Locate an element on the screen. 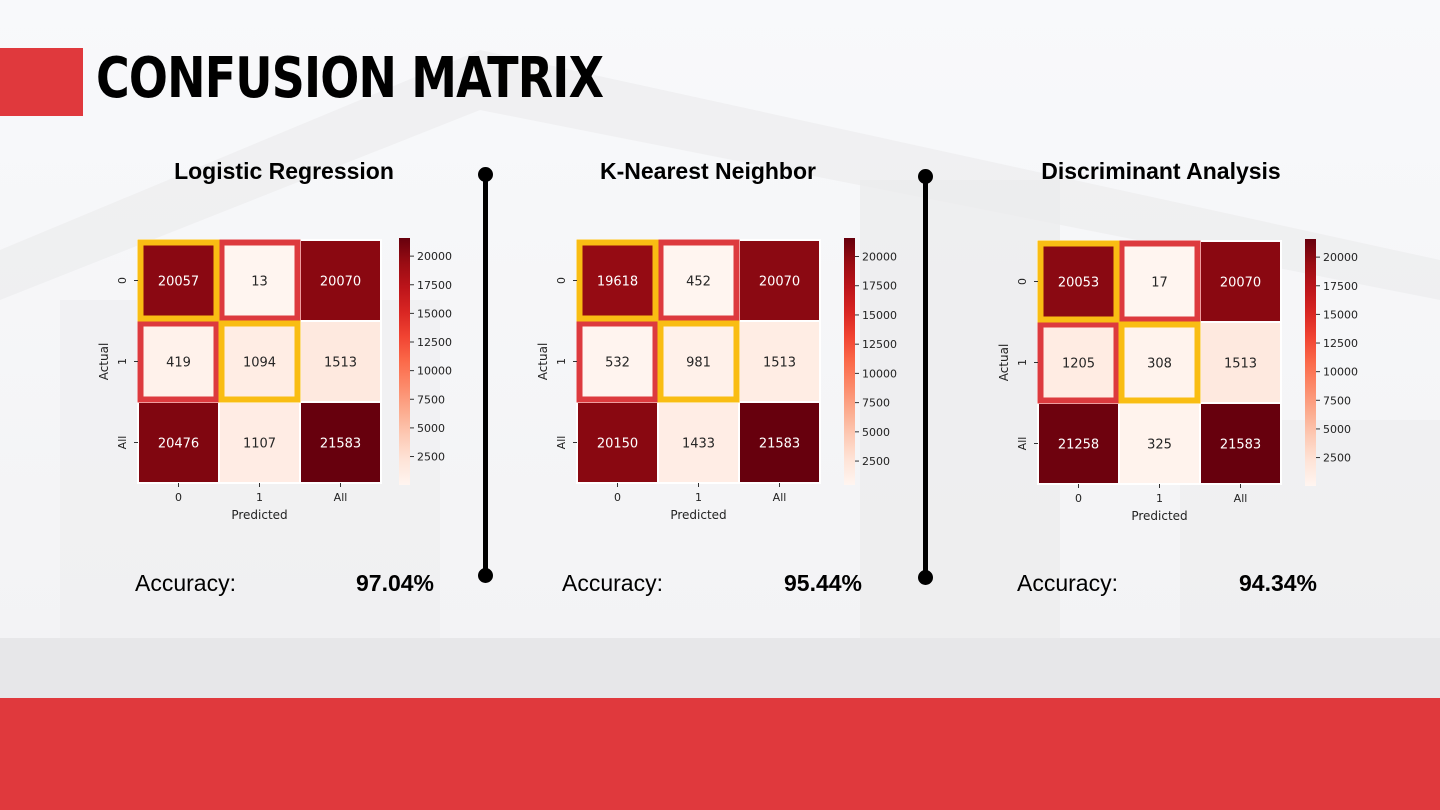 The height and width of the screenshot is (810, 1440). cell-value-label: 1205 is located at coordinates (1078, 364).